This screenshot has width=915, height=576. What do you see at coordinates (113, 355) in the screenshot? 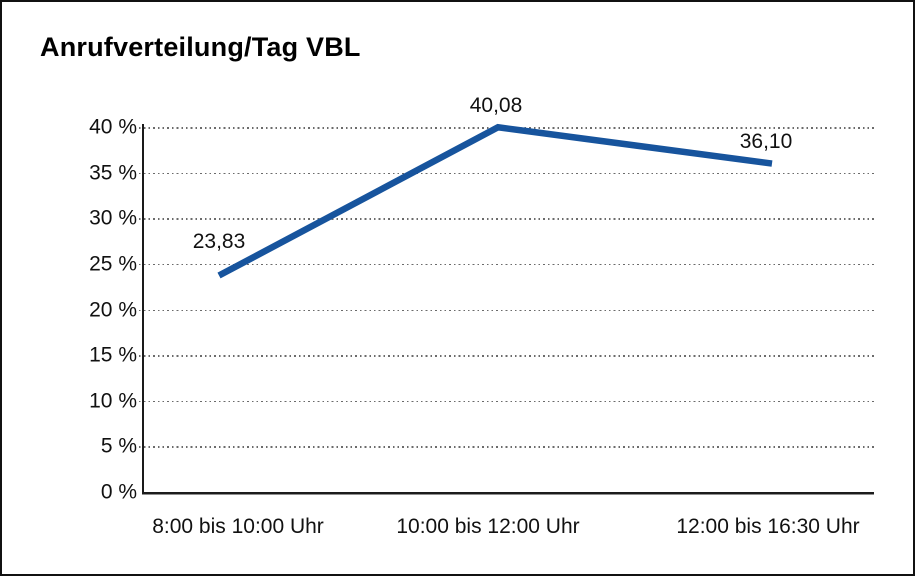
I see `y-tick-label: 15 %` at bounding box center [113, 355].